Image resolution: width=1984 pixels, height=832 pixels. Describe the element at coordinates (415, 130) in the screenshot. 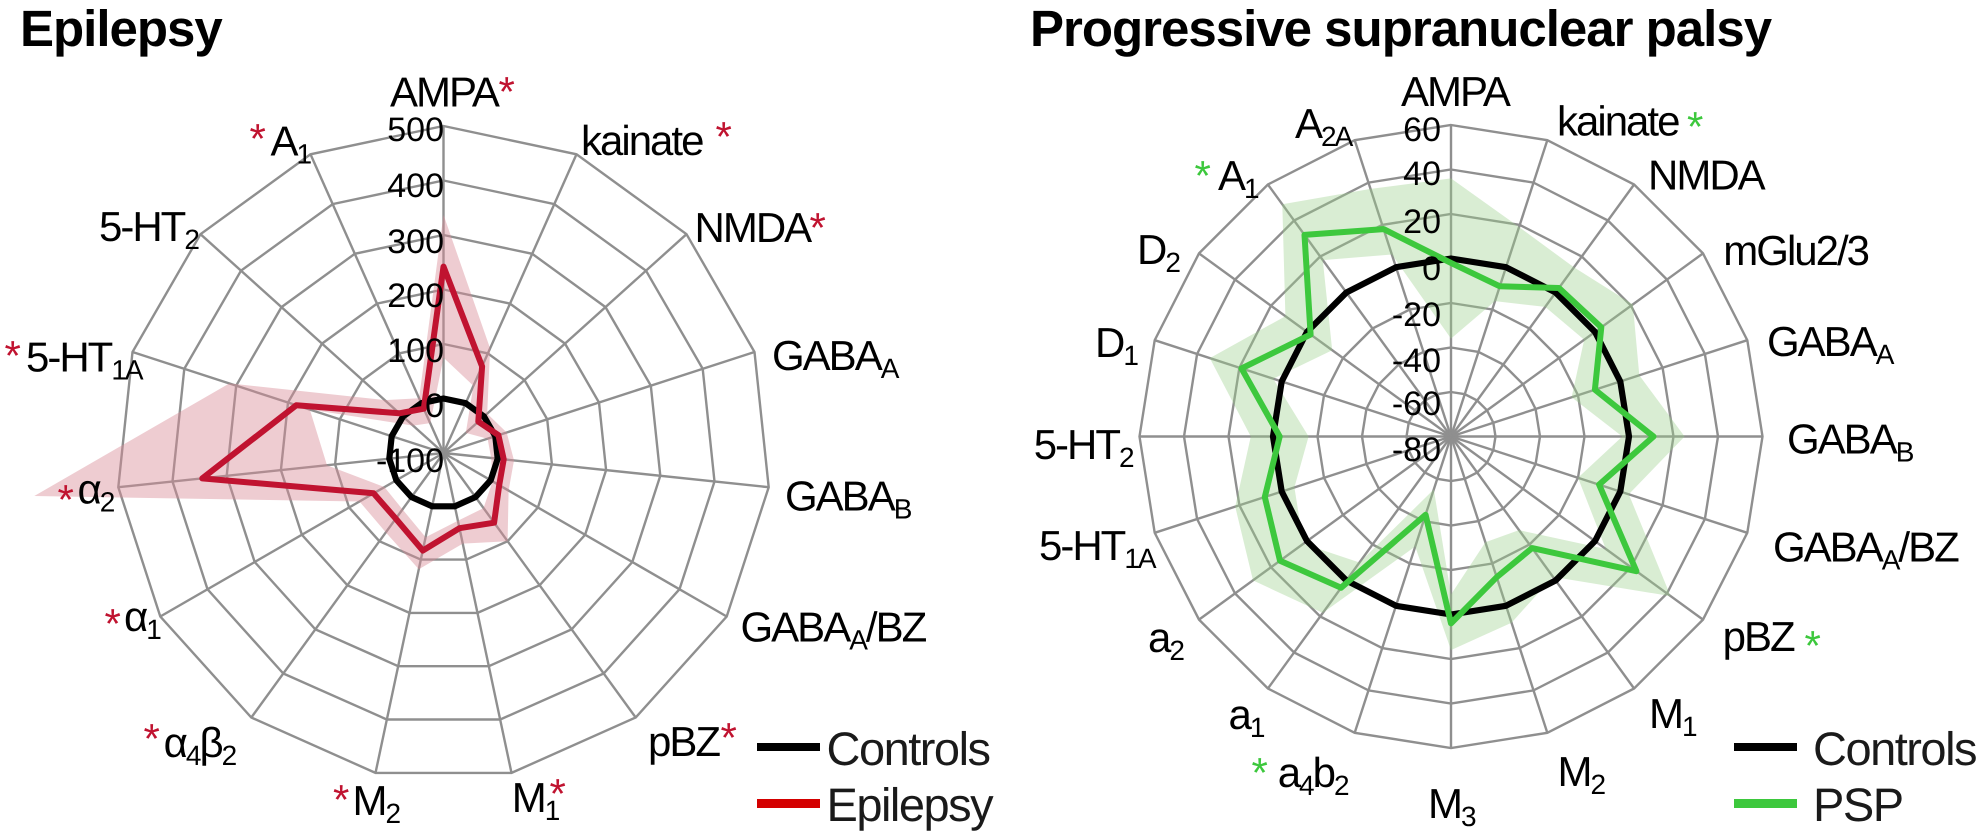

I see `svg-text: 500` at that location.